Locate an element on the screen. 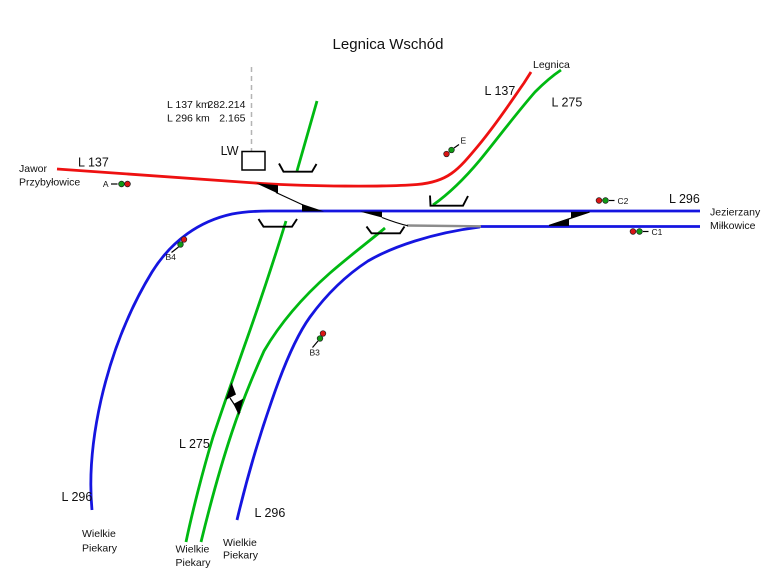 This screenshot has height=569, width=776. line-label-l296-south: L 296 is located at coordinates (270, 513).